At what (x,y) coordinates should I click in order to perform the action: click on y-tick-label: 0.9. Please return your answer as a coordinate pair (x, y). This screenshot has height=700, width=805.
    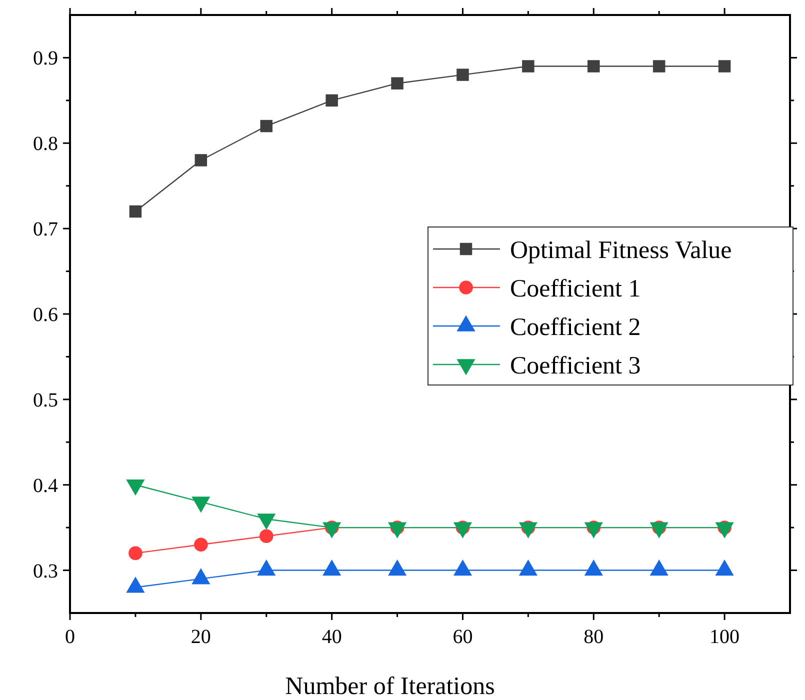
    Looking at the image, I should click on (45, 59).